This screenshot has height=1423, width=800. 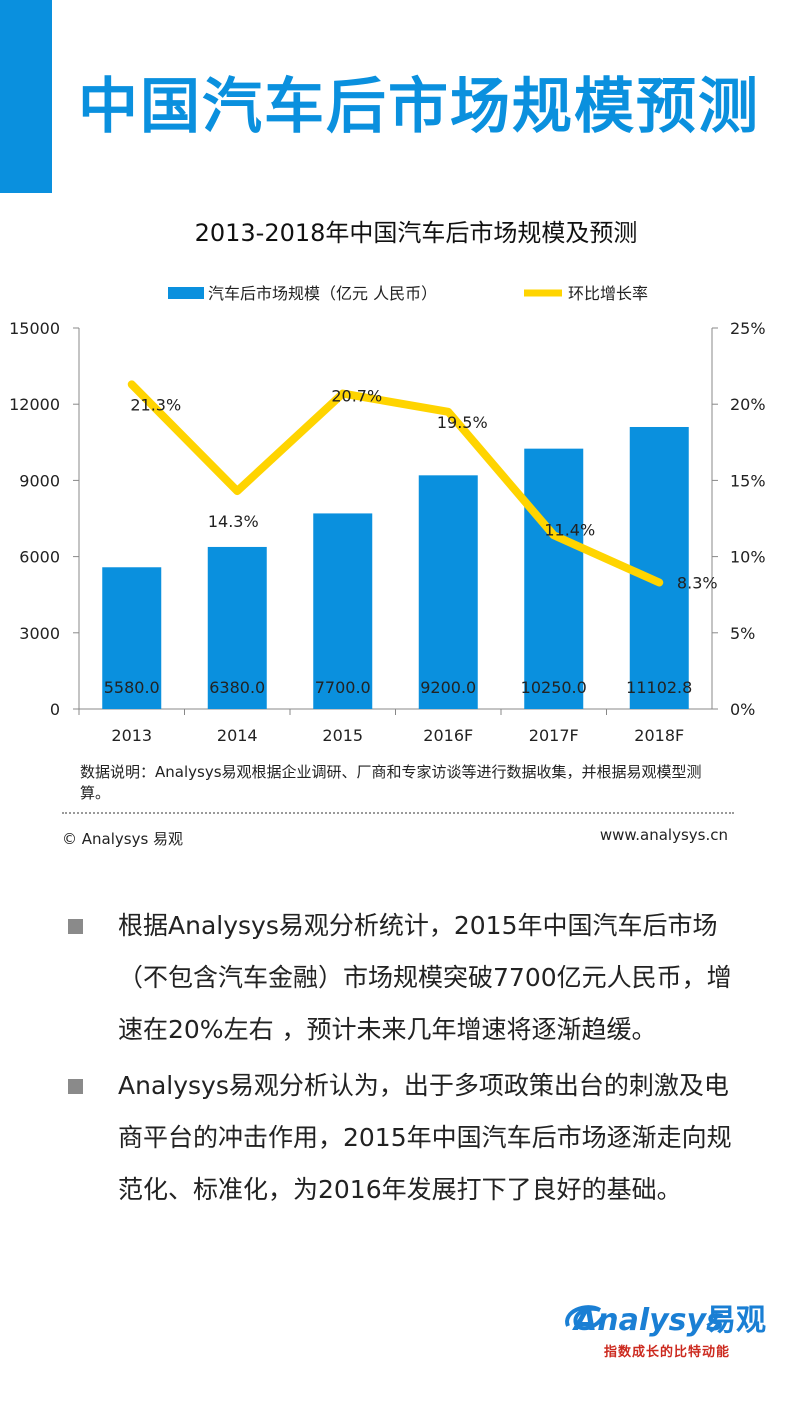 What do you see at coordinates (448, 735) in the screenshot?
I see `x-tick-label: 2016F` at bounding box center [448, 735].